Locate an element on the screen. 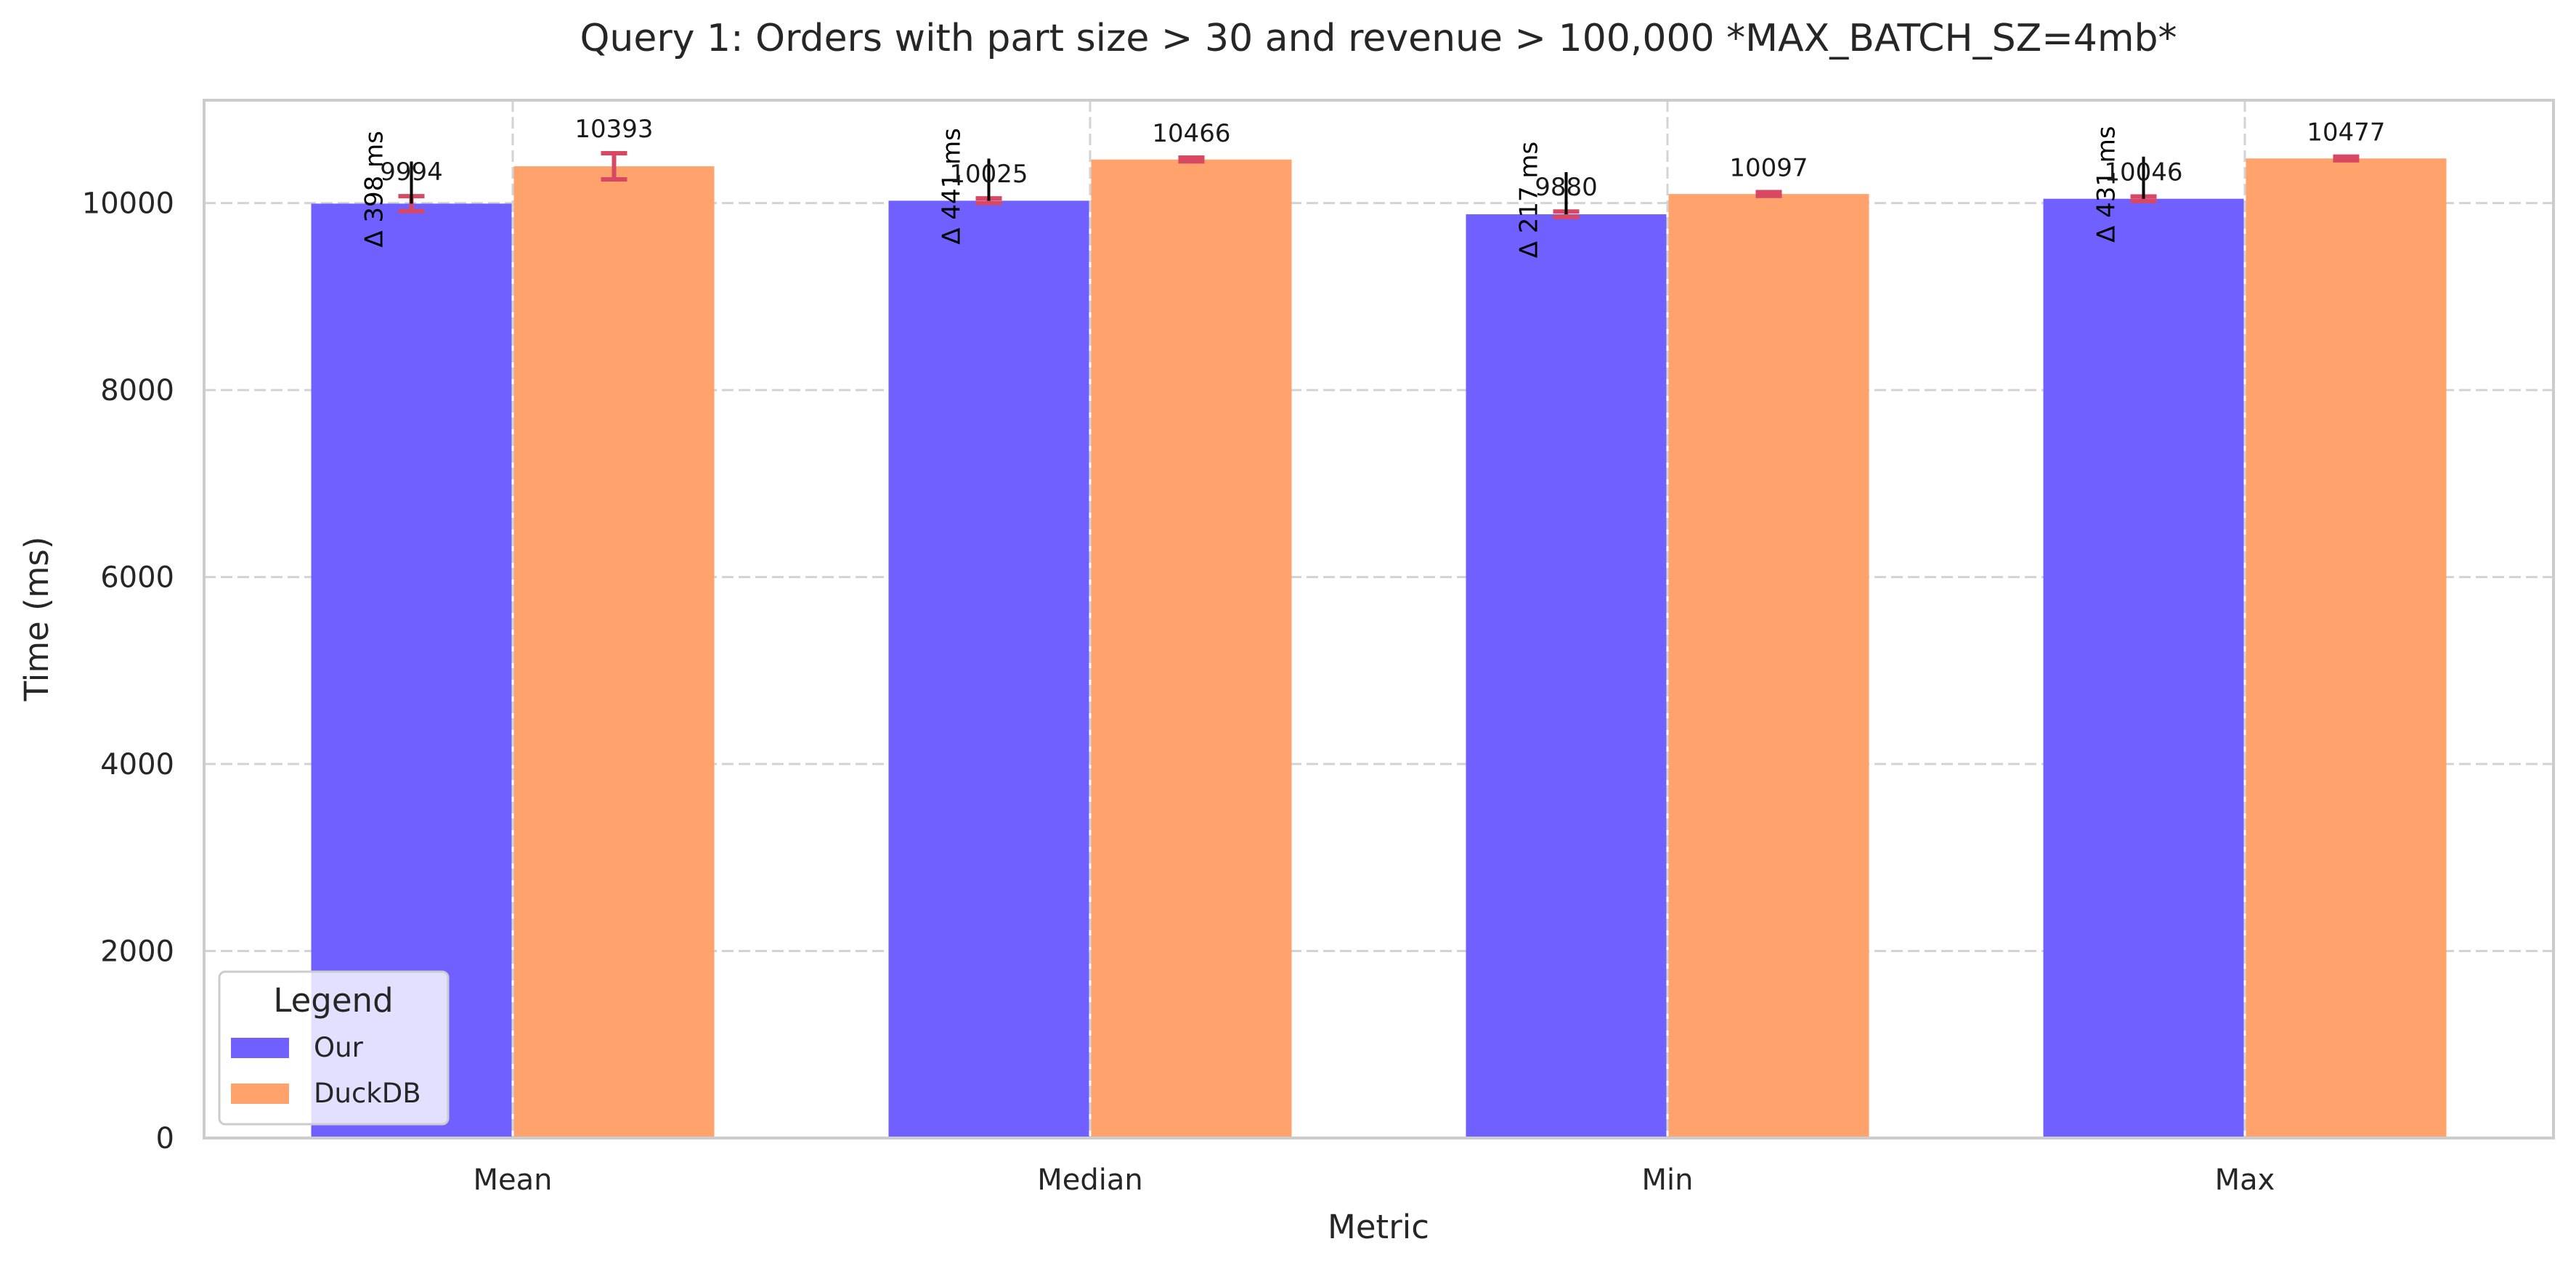  y-axis-label: Time (ms) is located at coordinates (36, 619).